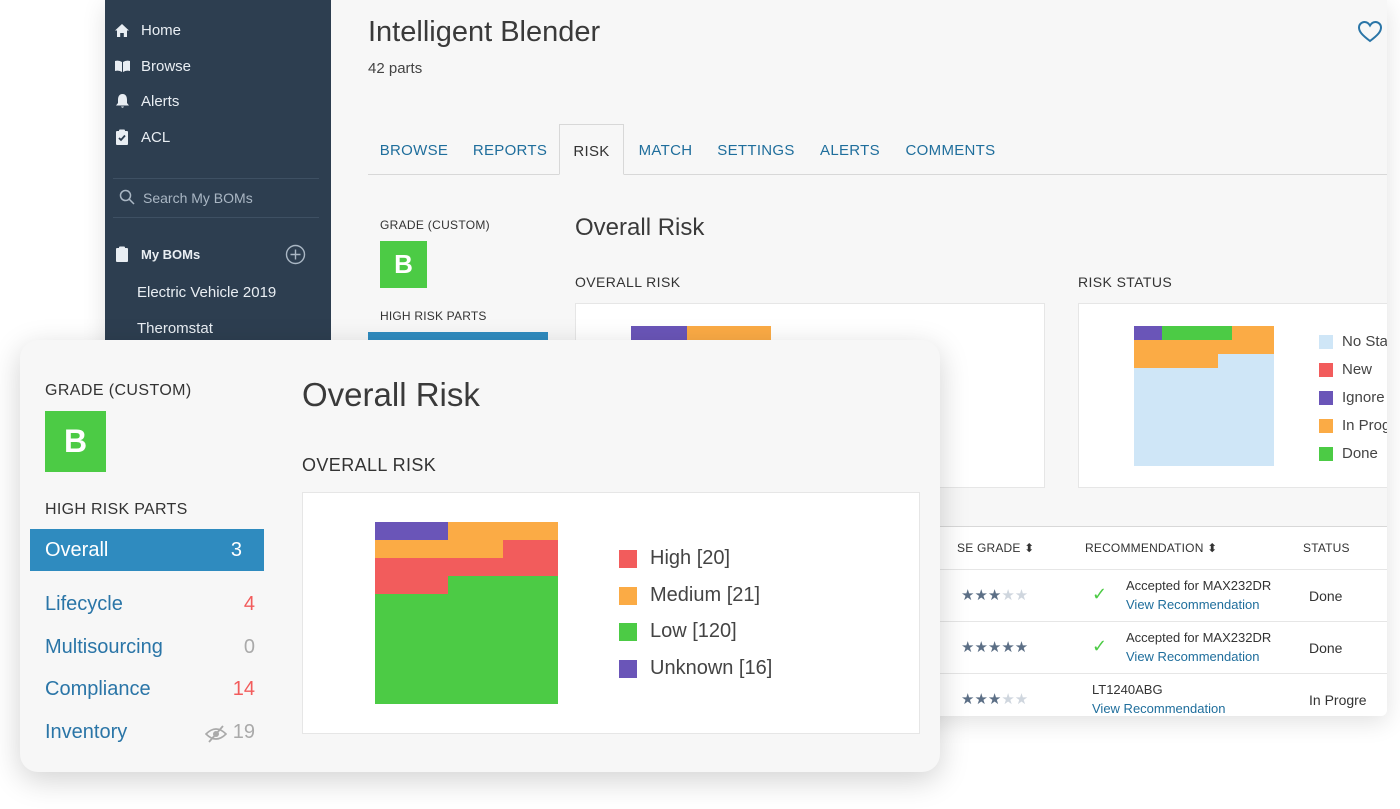  What do you see at coordinates (150, 607) in the screenshot?
I see `risk-item-lifecycle: Lifecycle 4` at bounding box center [150, 607].